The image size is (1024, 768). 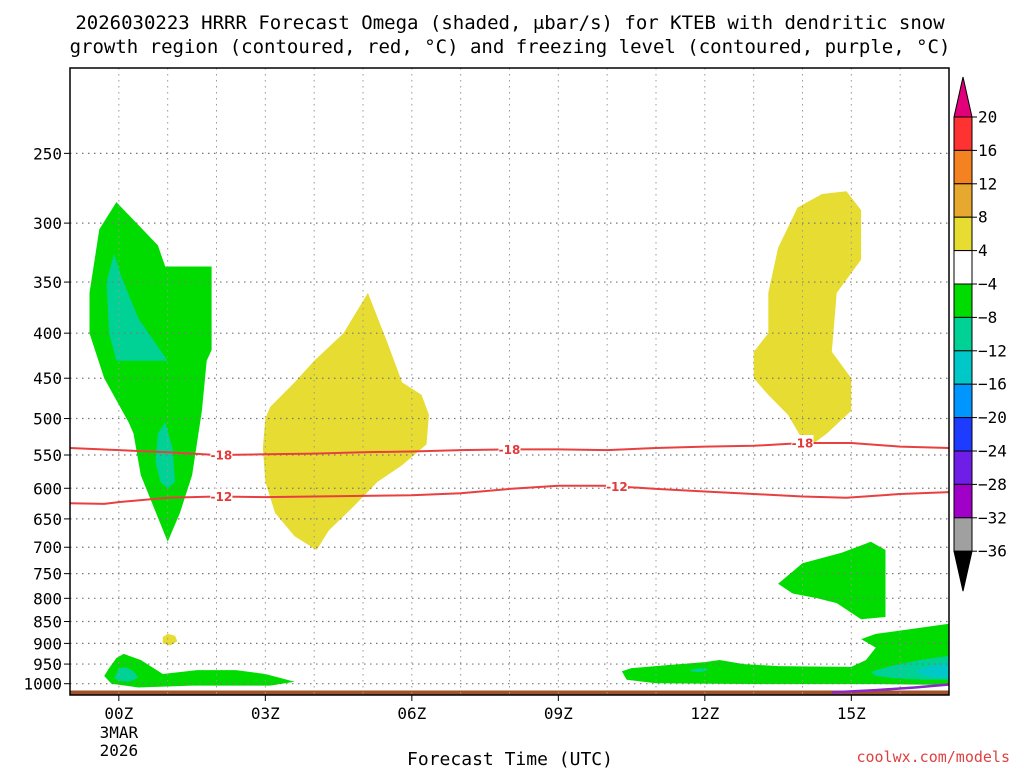 I want to click on colorbar-label: 4, so click(x=983, y=250).